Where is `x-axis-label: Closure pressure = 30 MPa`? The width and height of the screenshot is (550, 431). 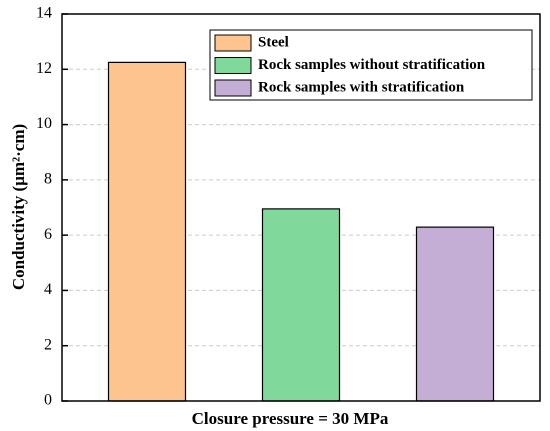
x-axis-label: Closure pressure = 30 MPa is located at coordinates (290, 418).